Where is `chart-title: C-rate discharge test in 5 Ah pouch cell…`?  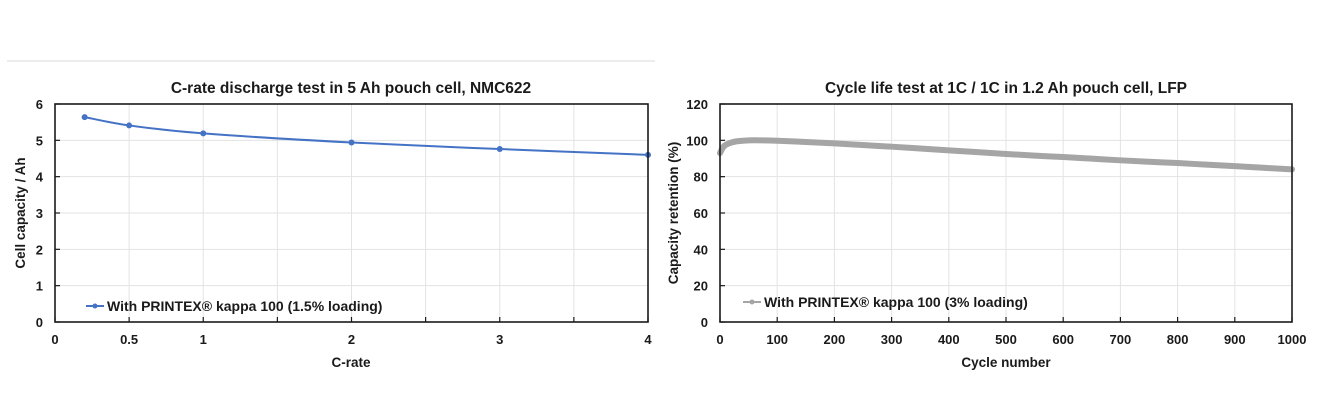
chart-title: C-rate discharge test in 5 Ah pouch cell… is located at coordinates (351, 88).